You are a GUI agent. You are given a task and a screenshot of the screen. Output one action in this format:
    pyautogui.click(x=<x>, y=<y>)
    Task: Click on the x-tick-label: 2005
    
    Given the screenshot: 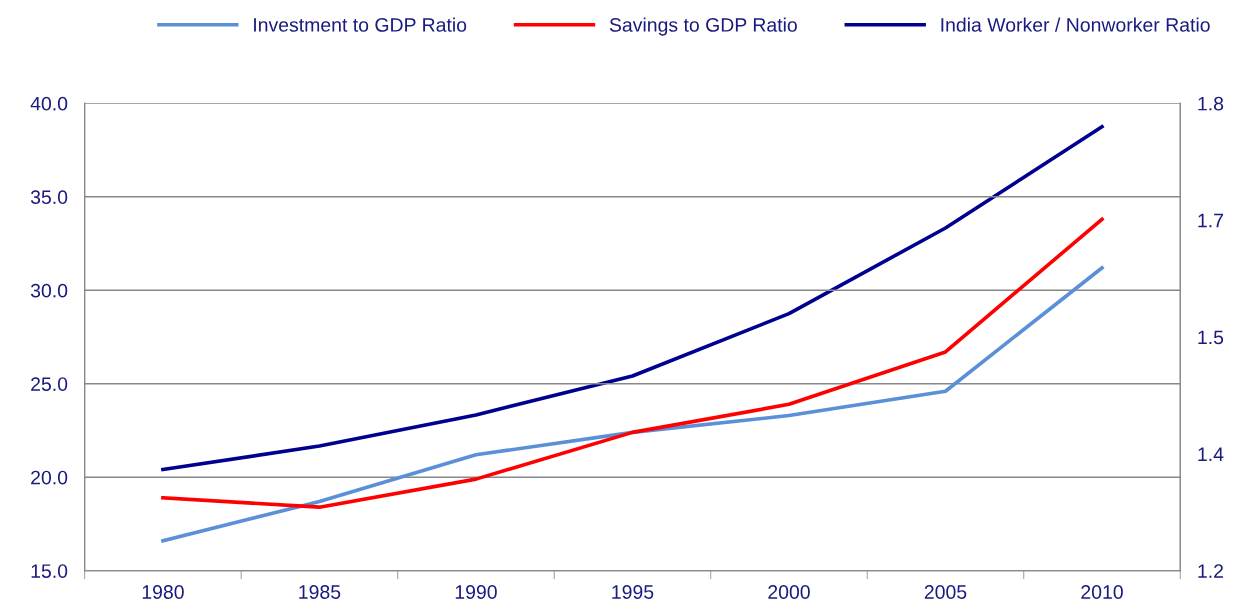 What is the action you would take?
    pyautogui.click(x=945, y=592)
    